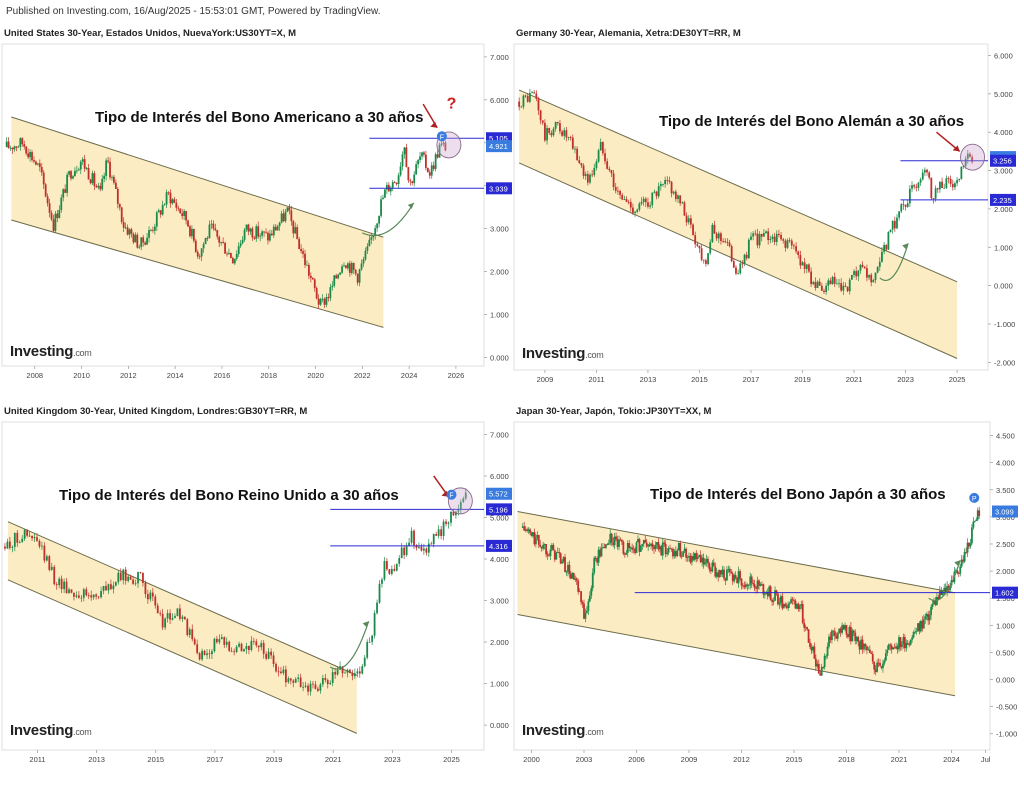  I want to click on x-tick-label: 2013, so click(648, 379).